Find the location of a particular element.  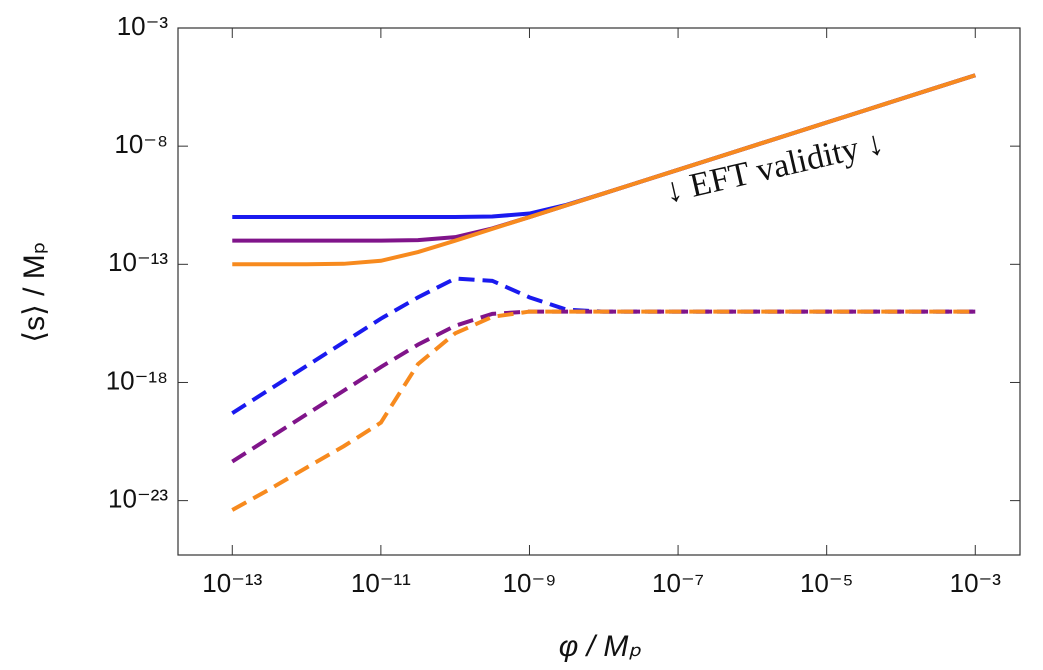

y-tick-label: 10⁻¹³ is located at coordinates (138, 262).